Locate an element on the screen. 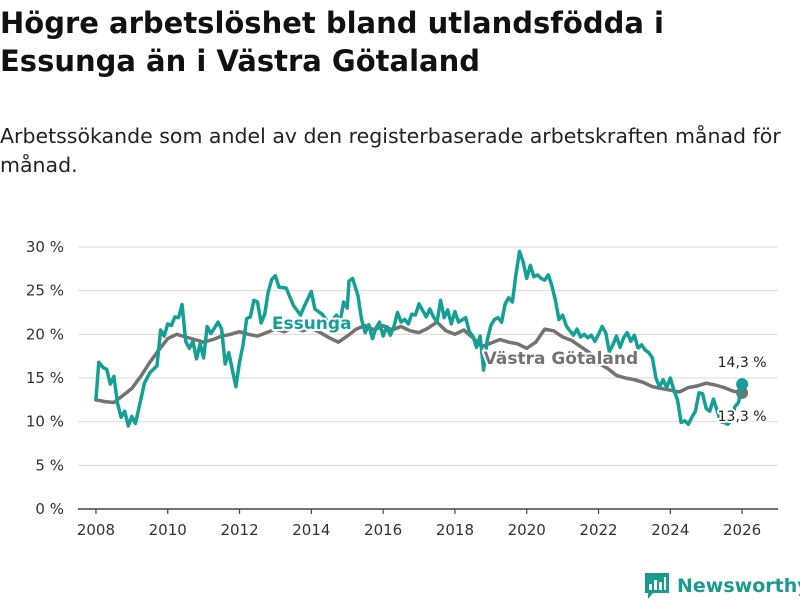  brand-name: Newsworthy is located at coordinates (738, 586).